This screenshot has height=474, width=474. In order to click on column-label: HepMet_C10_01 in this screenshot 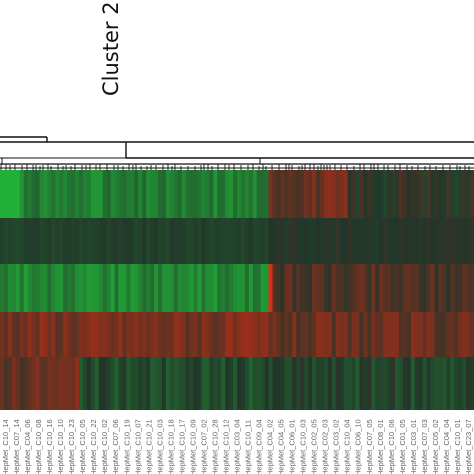, I will do `click(457, 446)`.